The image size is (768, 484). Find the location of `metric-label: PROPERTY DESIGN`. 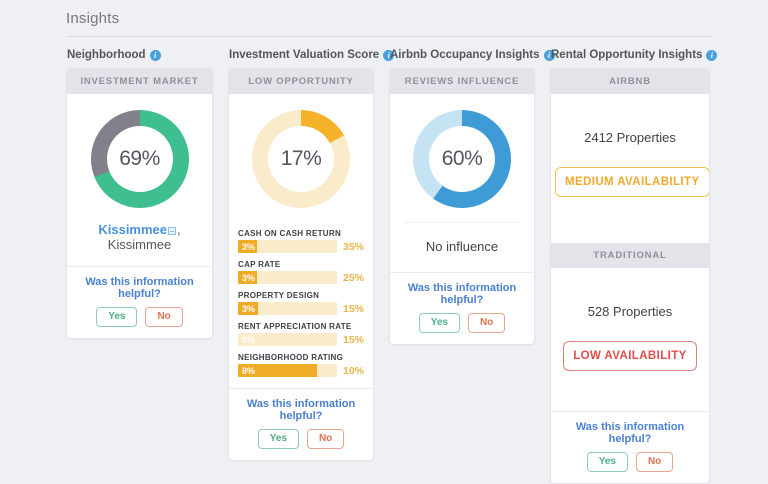

metric-label: PROPERTY DESIGN is located at coordinates (279, 295).